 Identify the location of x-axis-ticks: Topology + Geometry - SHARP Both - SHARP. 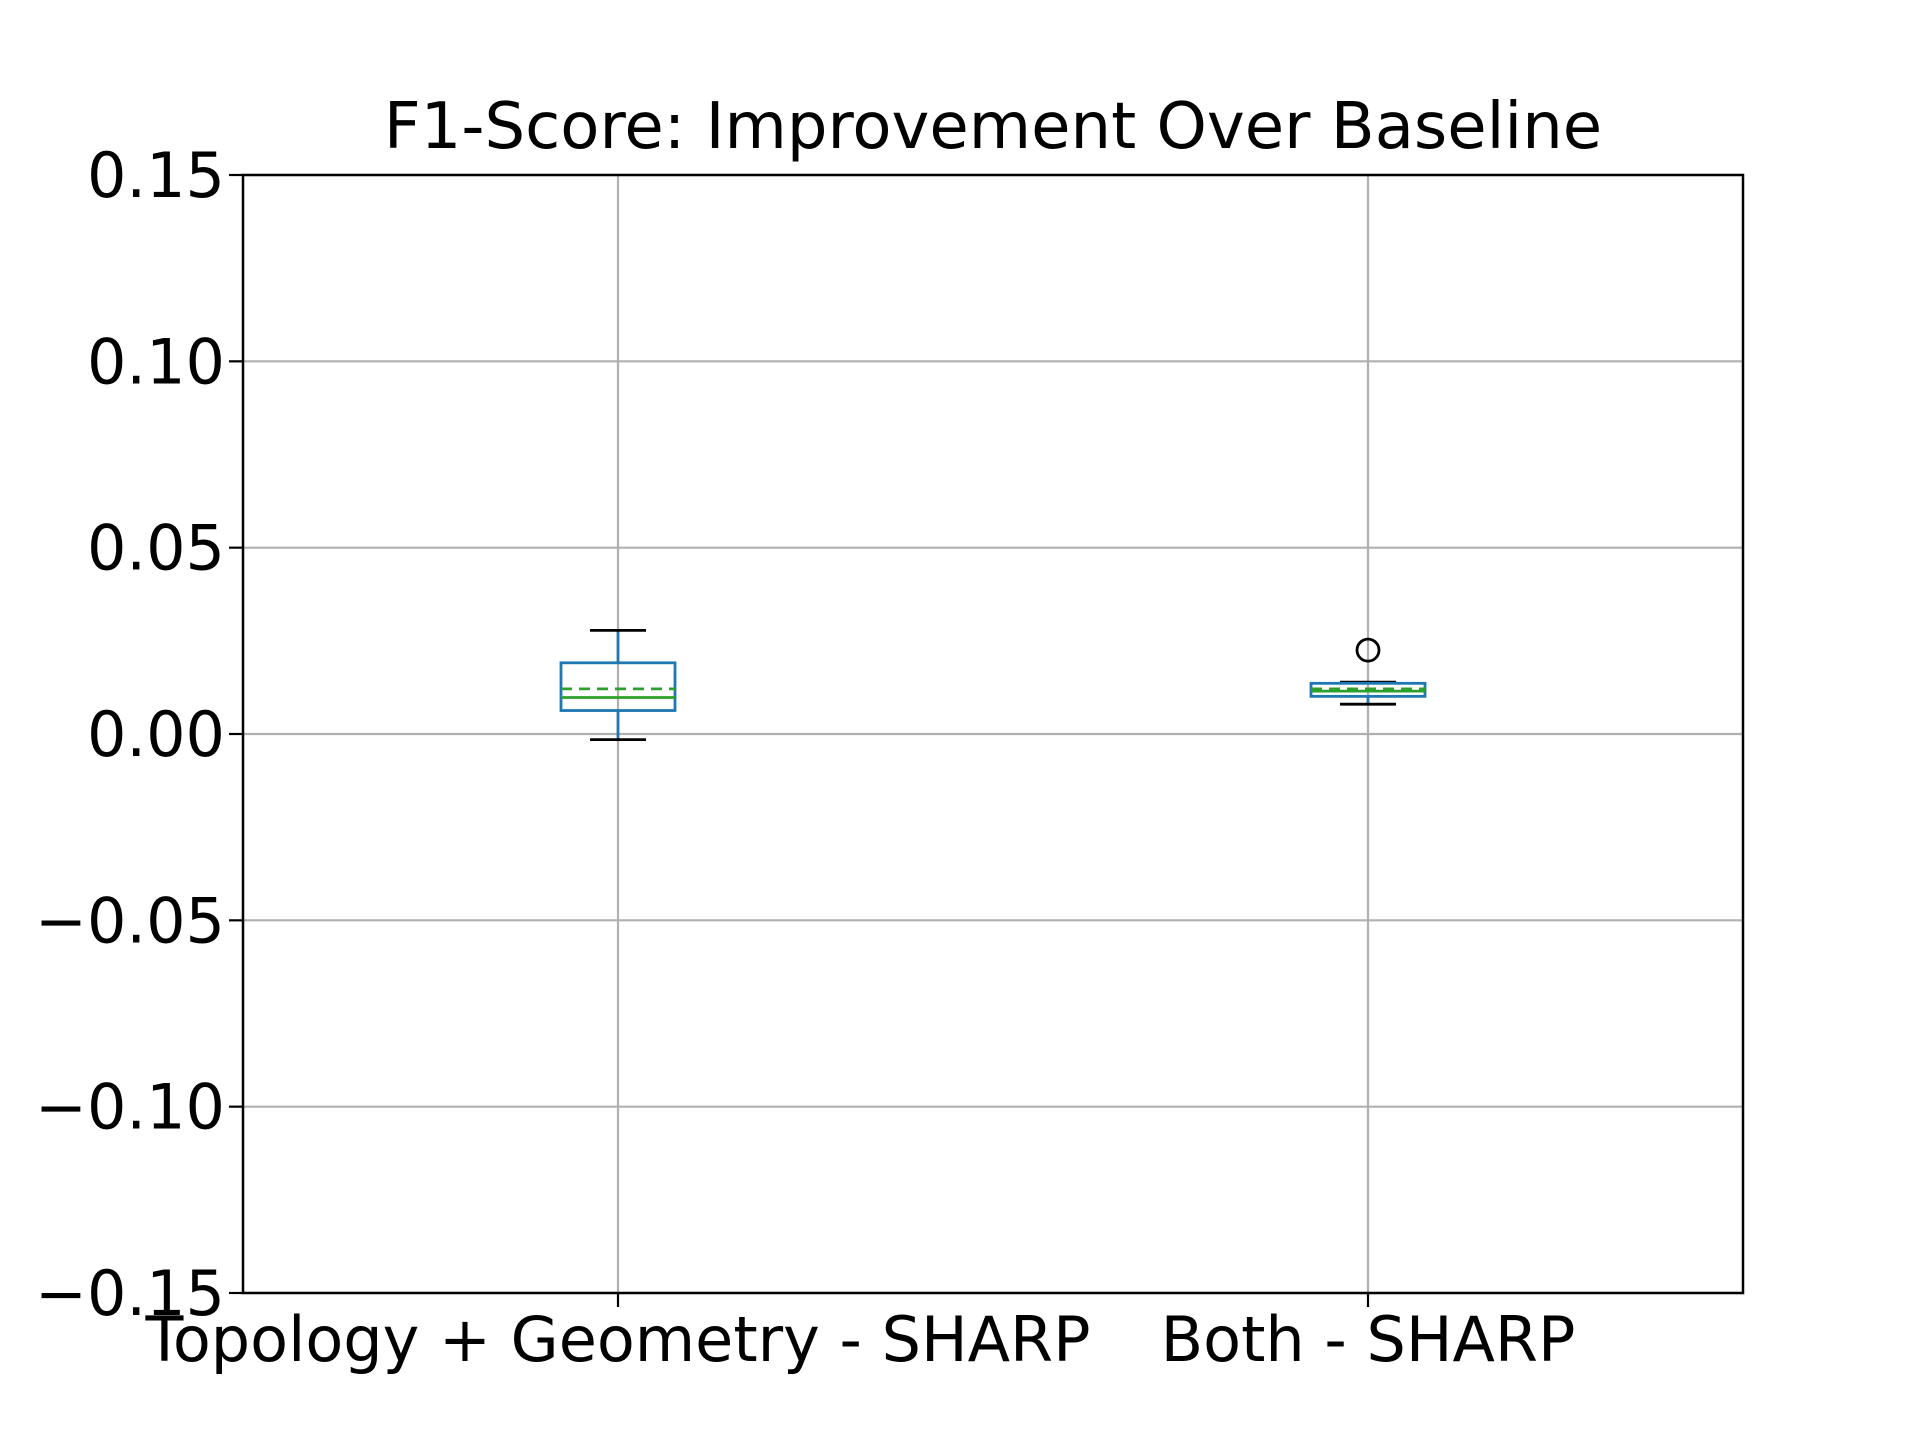
(860, 1334).